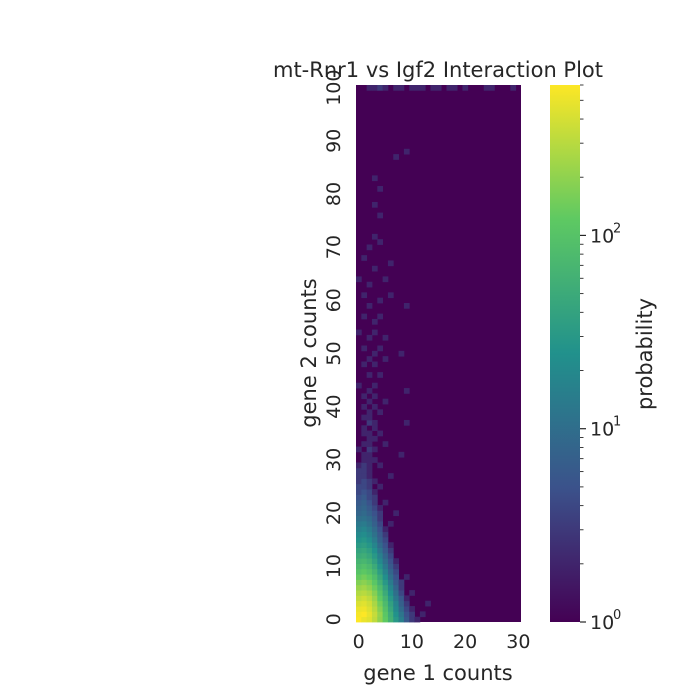 This screenshot has width=700, height=700. I want to click on x-tick-label: 20, so click(465, 642).